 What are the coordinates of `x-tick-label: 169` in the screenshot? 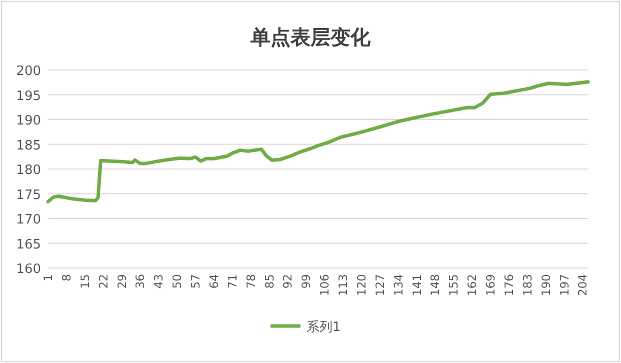 It's located at (491, 285).